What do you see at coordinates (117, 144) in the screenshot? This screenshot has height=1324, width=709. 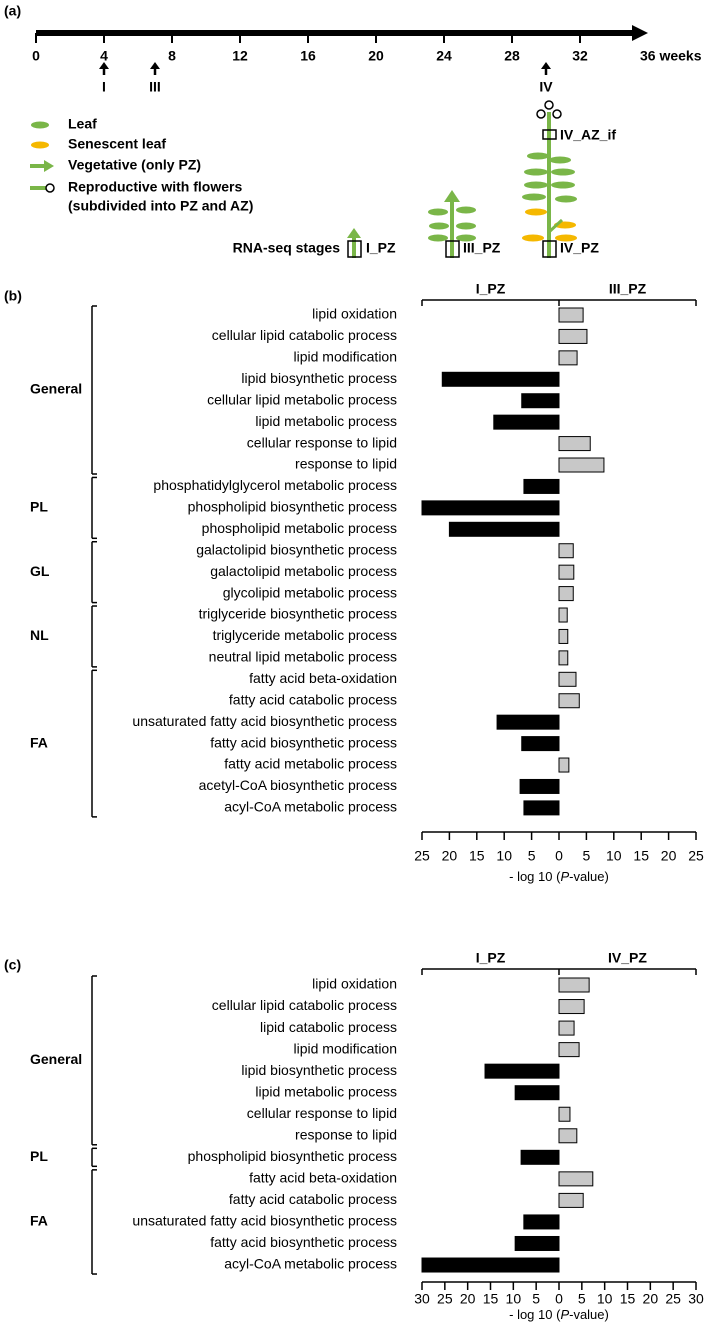 I see `legend-text: Senescent leaf` at bounding box center [117, 144].